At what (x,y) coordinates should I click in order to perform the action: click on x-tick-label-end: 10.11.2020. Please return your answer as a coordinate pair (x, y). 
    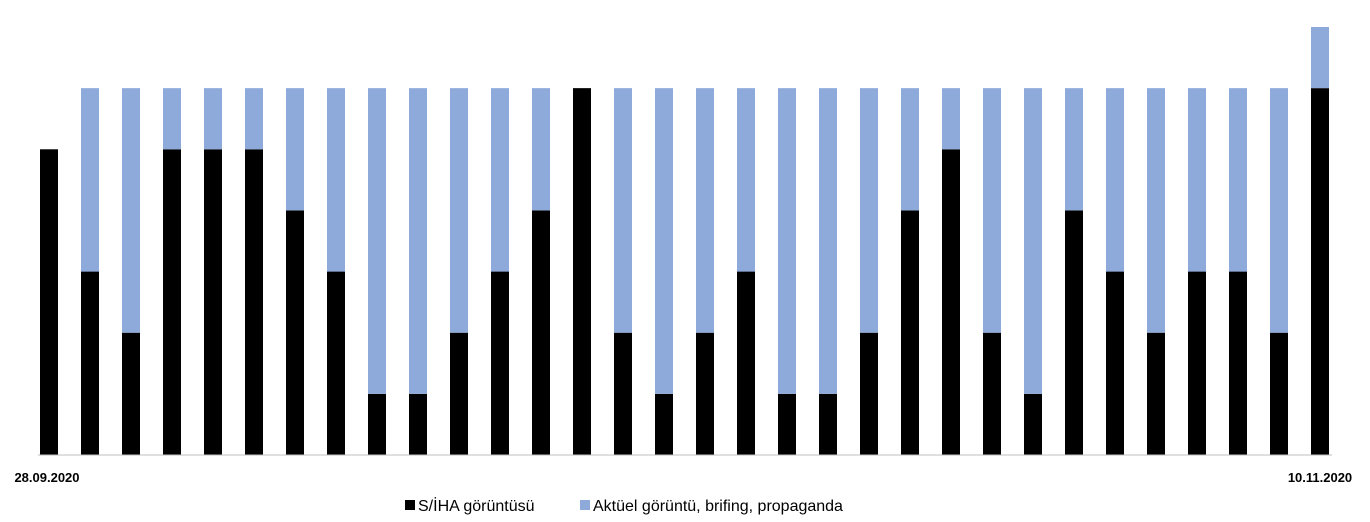
    Looking at the image, I should click on (1320, 477).